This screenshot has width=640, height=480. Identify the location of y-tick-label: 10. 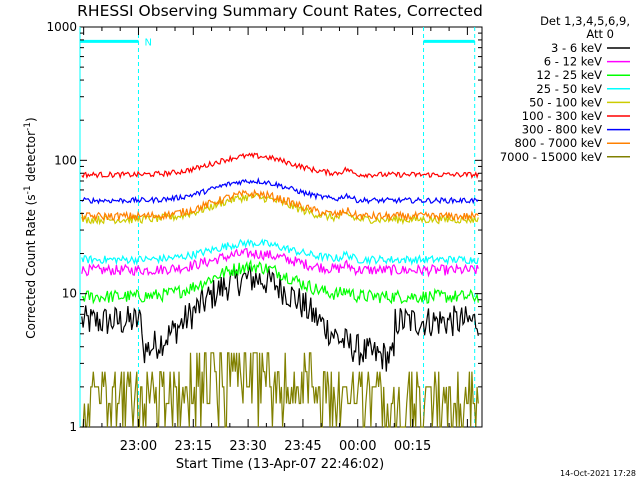
(69, 294).